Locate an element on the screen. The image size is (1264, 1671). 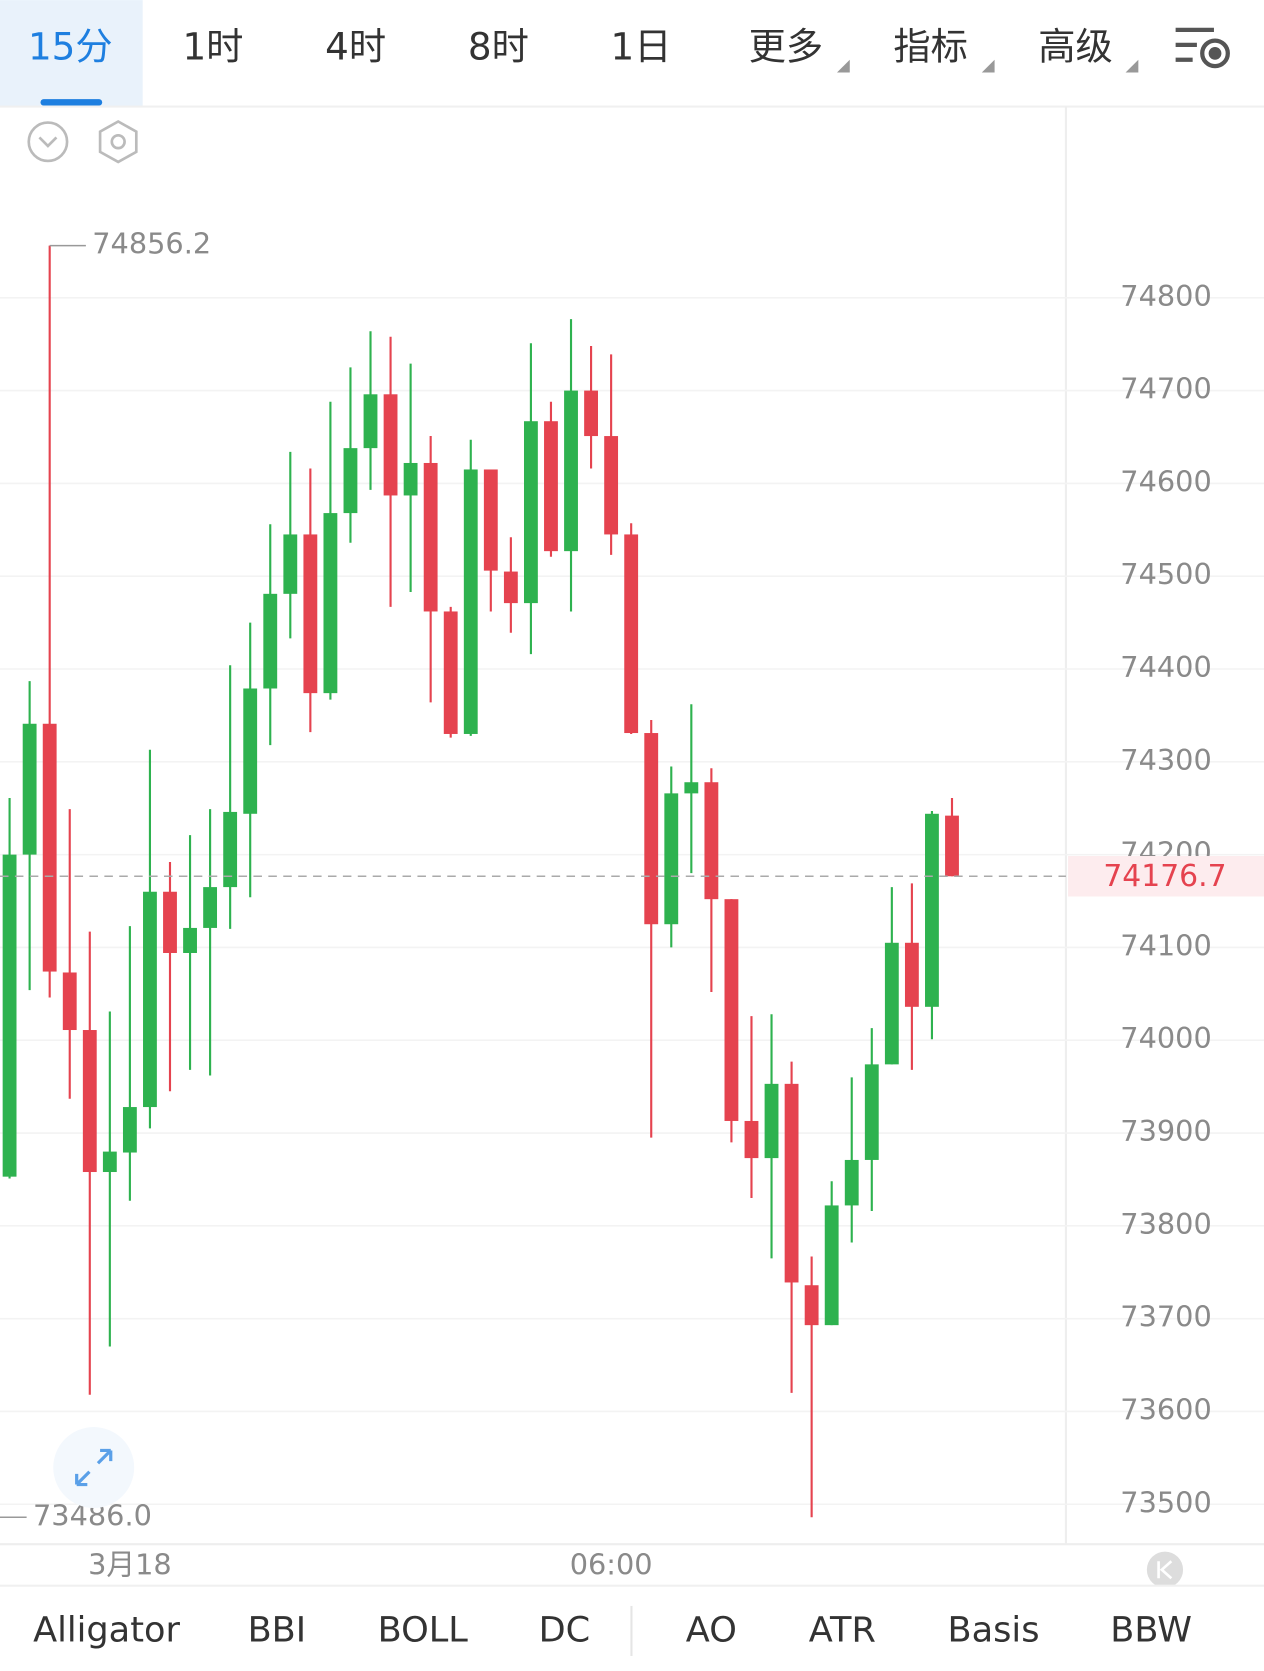
collapse-icon is located at coordinates (48, 142).